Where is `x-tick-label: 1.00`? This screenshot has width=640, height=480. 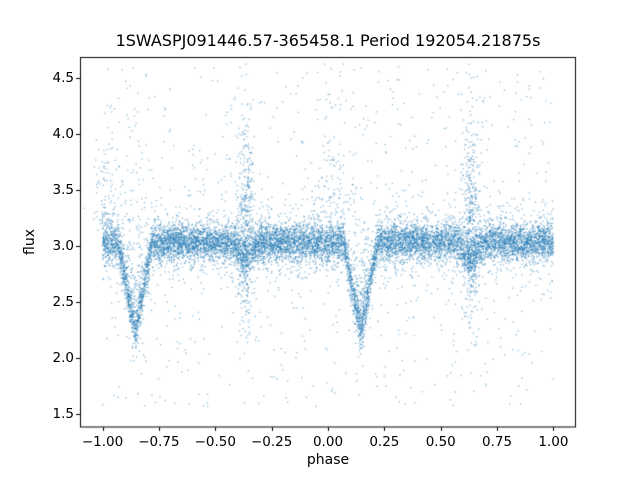 x-tick-label: 1.00 is located at coordinates (553, 442).